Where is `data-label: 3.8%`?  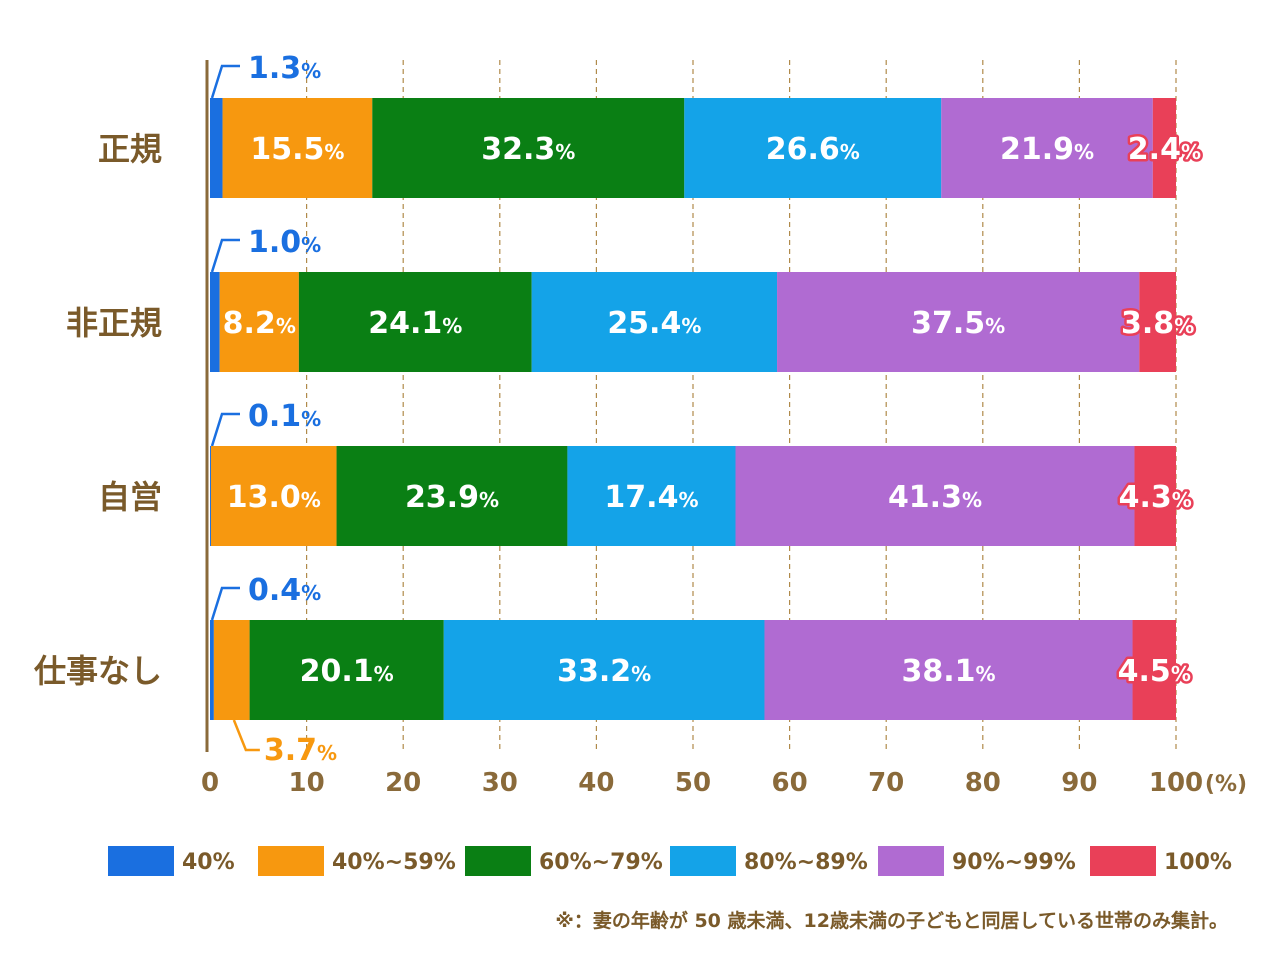 data-label: 3.8% is located at coordinates (1157, 323).